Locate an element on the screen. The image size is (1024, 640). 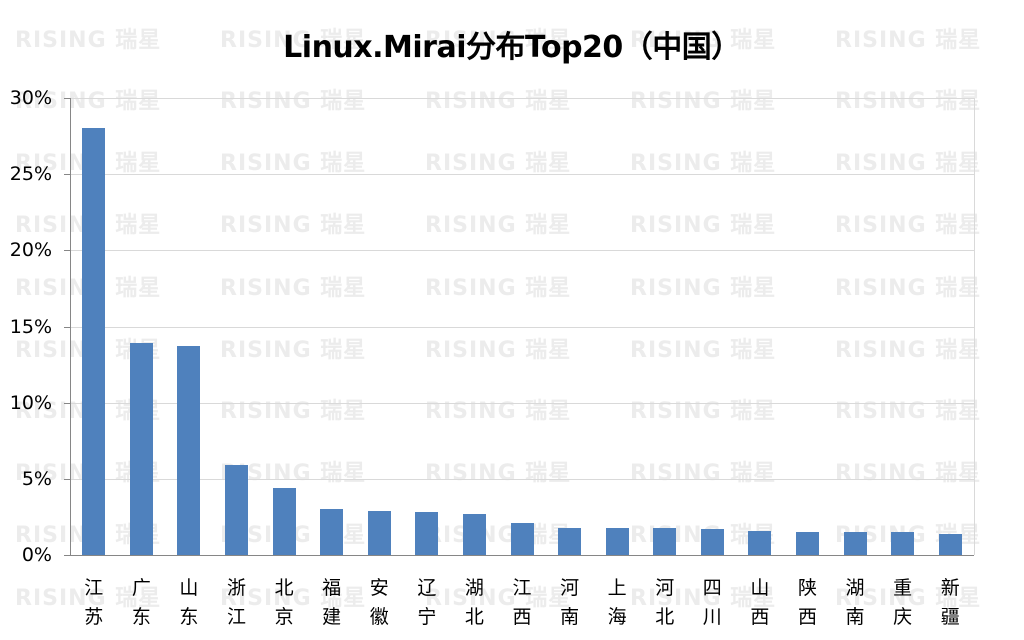
x-tick-label: 湖北 is located at coordinates (474, 602).